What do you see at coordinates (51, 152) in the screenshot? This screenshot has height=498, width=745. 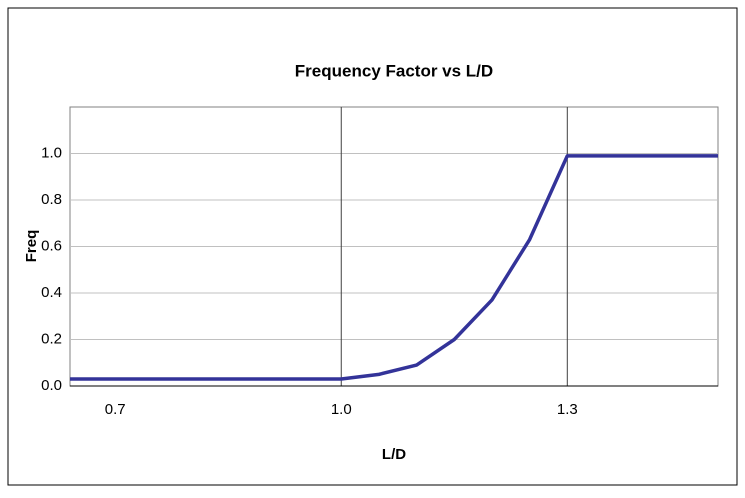 I see `y-tick-label: 1.0` at bounding box center [51, 152].